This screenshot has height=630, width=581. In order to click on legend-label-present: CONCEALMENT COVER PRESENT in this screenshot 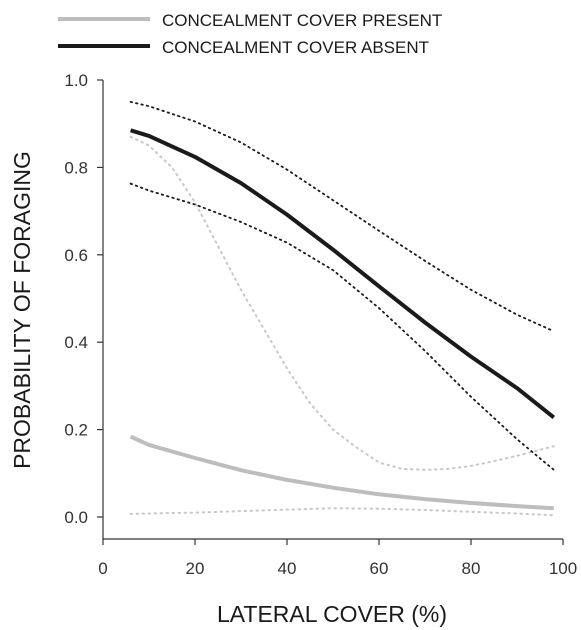, I will do `click(302, 20)`.